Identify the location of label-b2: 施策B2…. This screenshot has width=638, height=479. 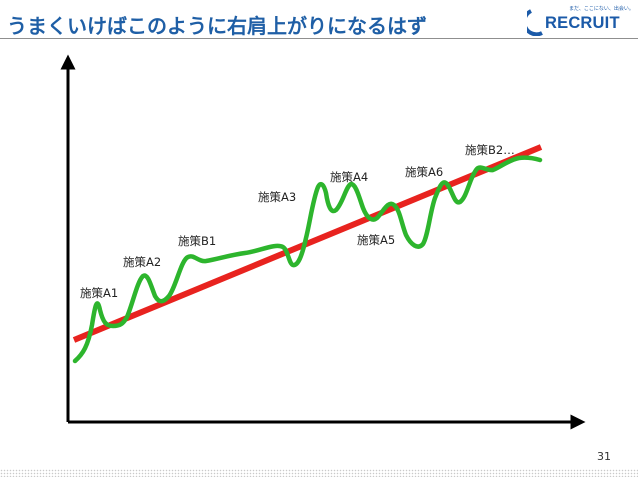
(490, 150).